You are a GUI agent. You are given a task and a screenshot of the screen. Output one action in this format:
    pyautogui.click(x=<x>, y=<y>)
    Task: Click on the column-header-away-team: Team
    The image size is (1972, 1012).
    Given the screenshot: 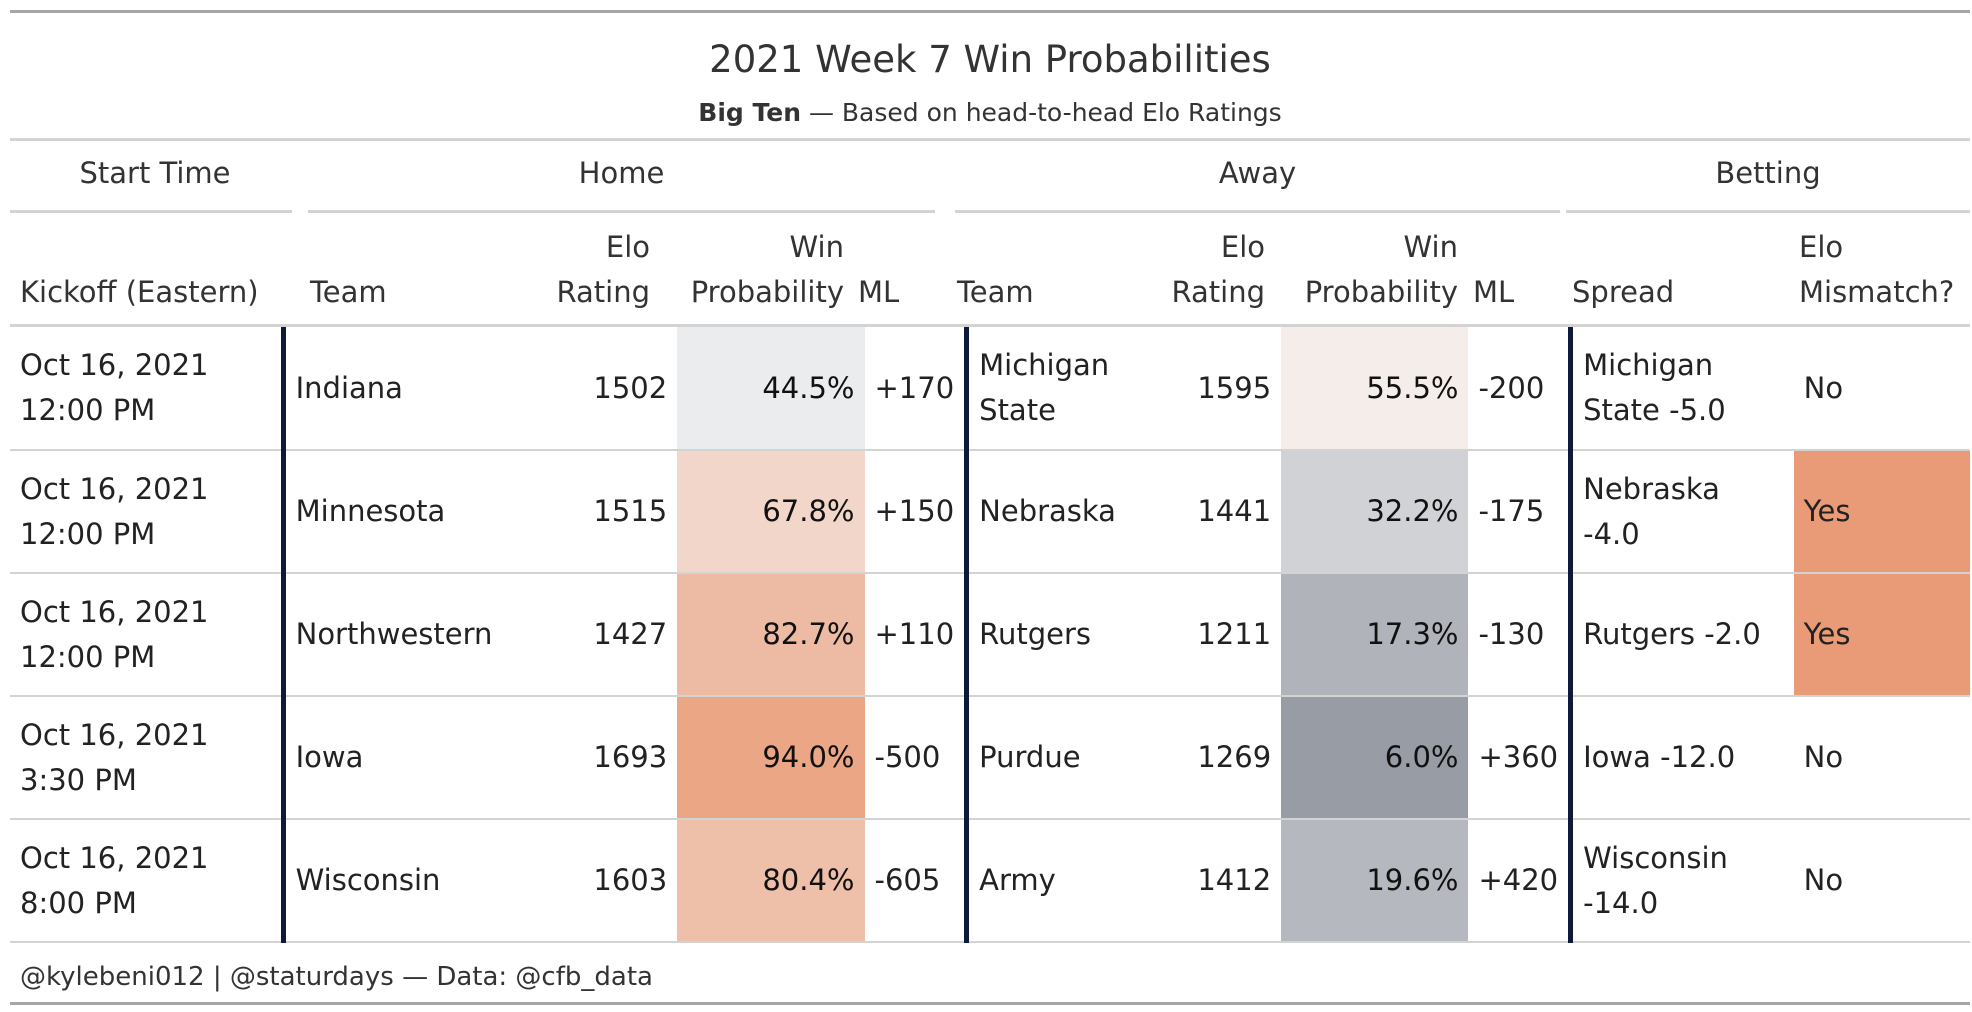 What is the action you would take?
    pyautogui.click(x=995, y=292)
    